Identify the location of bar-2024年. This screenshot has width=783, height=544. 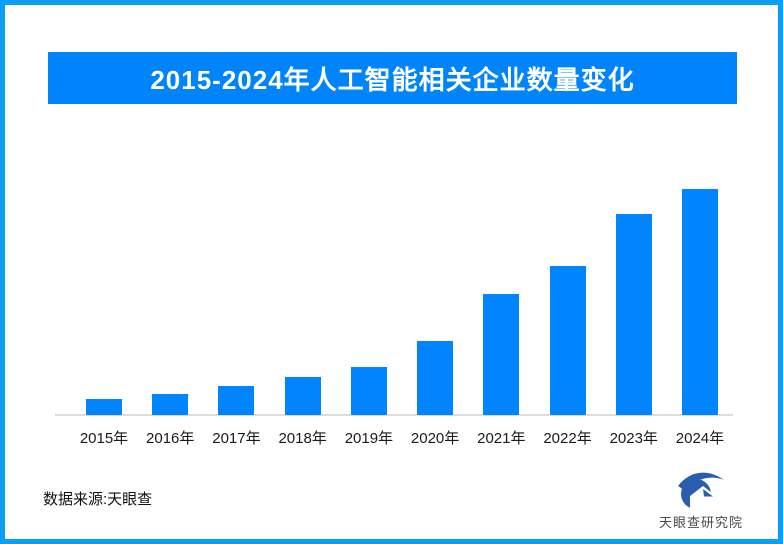
(699, 302).